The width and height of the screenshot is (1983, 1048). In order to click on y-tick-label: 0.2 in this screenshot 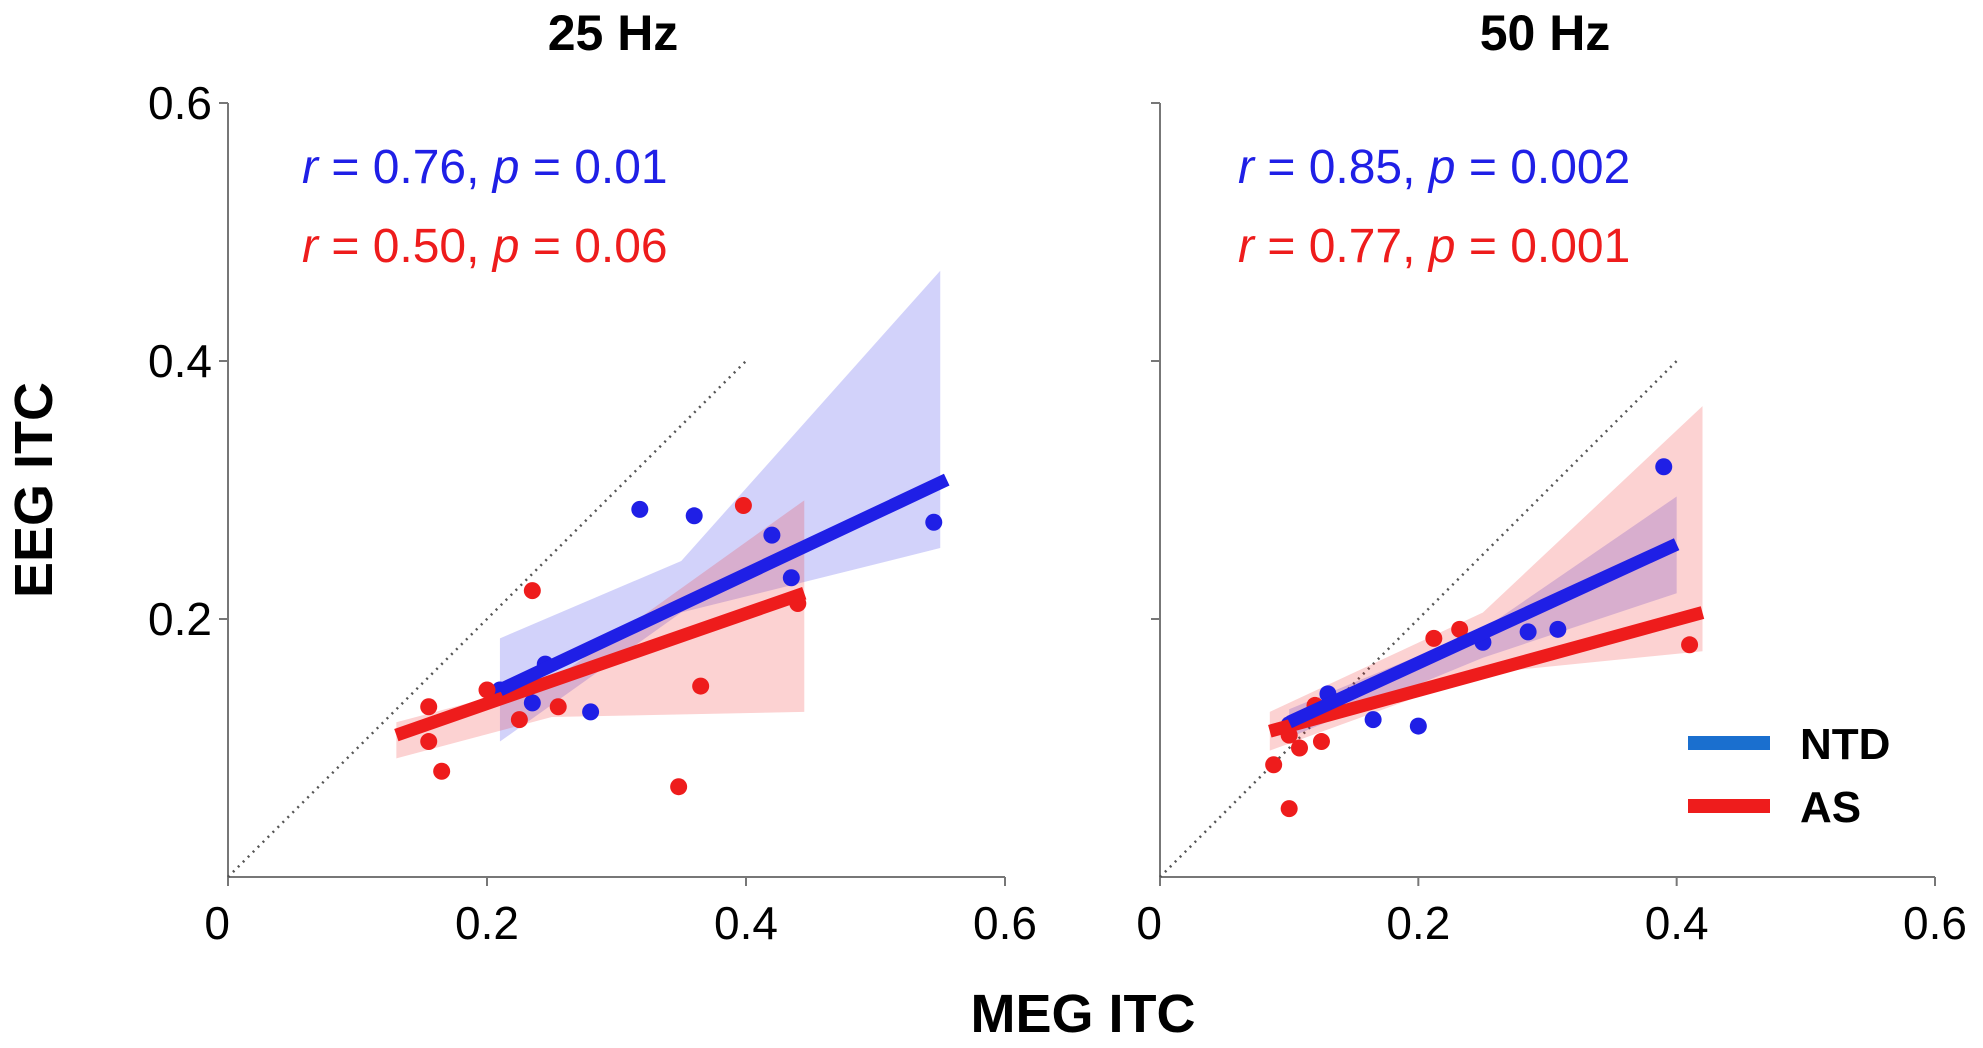, I will do `click(180, 619)`.